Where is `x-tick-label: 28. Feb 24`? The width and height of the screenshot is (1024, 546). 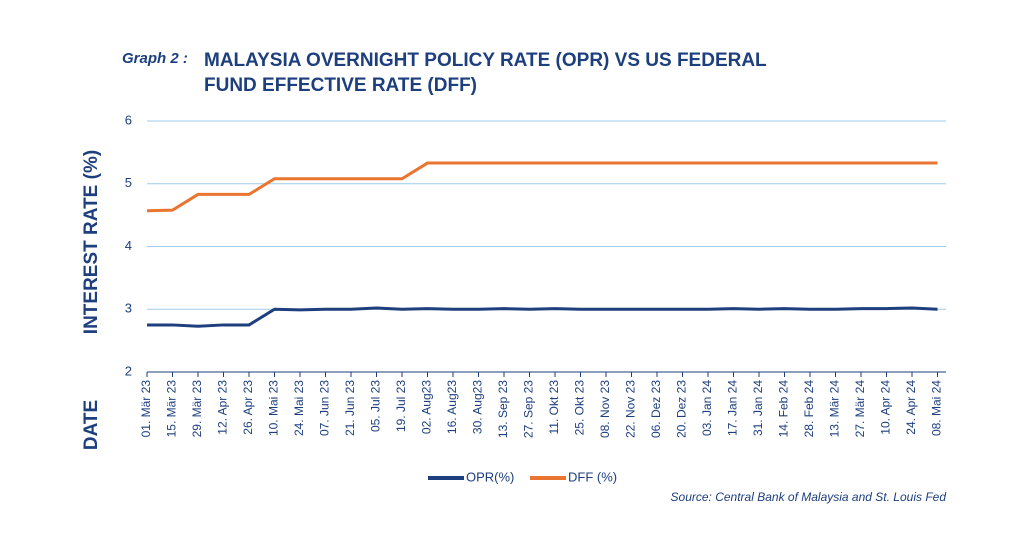 x-tick-label: 28. Feb 24 is located at coordinates (809, 409).